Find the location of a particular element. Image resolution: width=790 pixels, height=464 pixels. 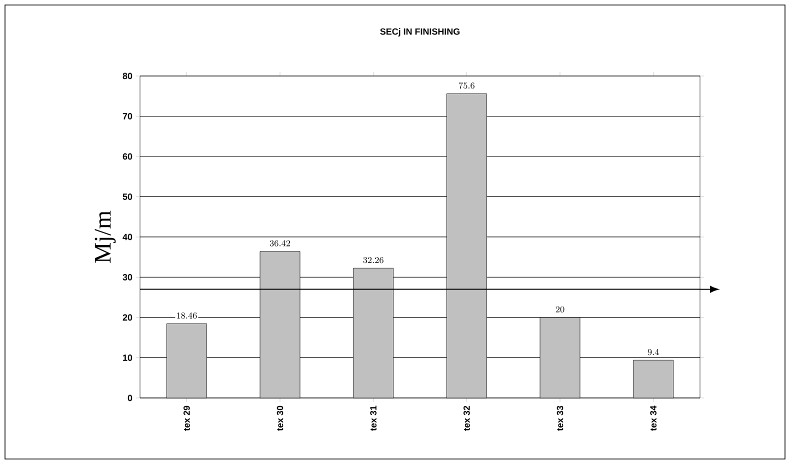

y-tick-label: 80 is located at coordinates (127, 76).